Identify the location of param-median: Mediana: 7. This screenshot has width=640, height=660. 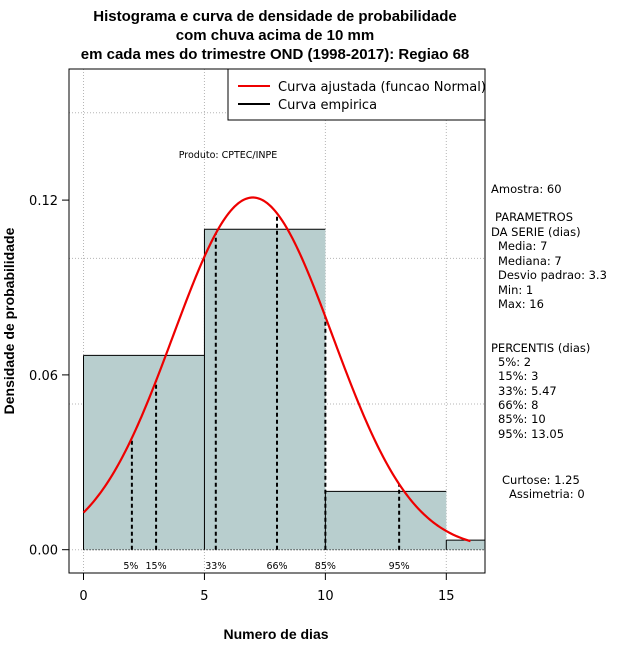
(530, 261).